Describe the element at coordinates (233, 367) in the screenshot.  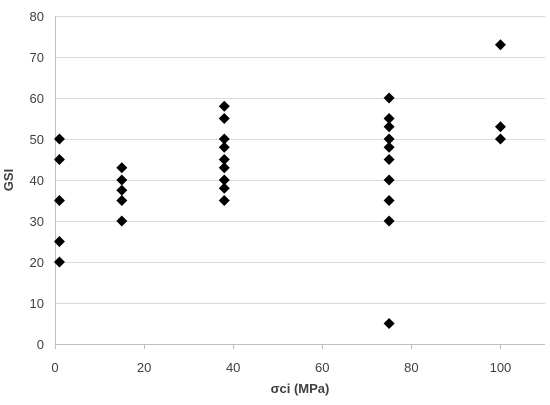
I see `x-tick-label: 40` at that location.